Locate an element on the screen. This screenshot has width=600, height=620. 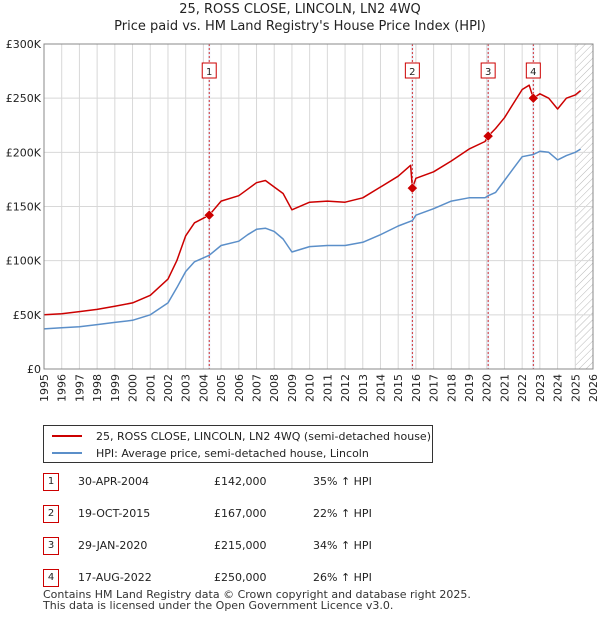
sale-label-number: 4 is located at coordinates (533, 72).